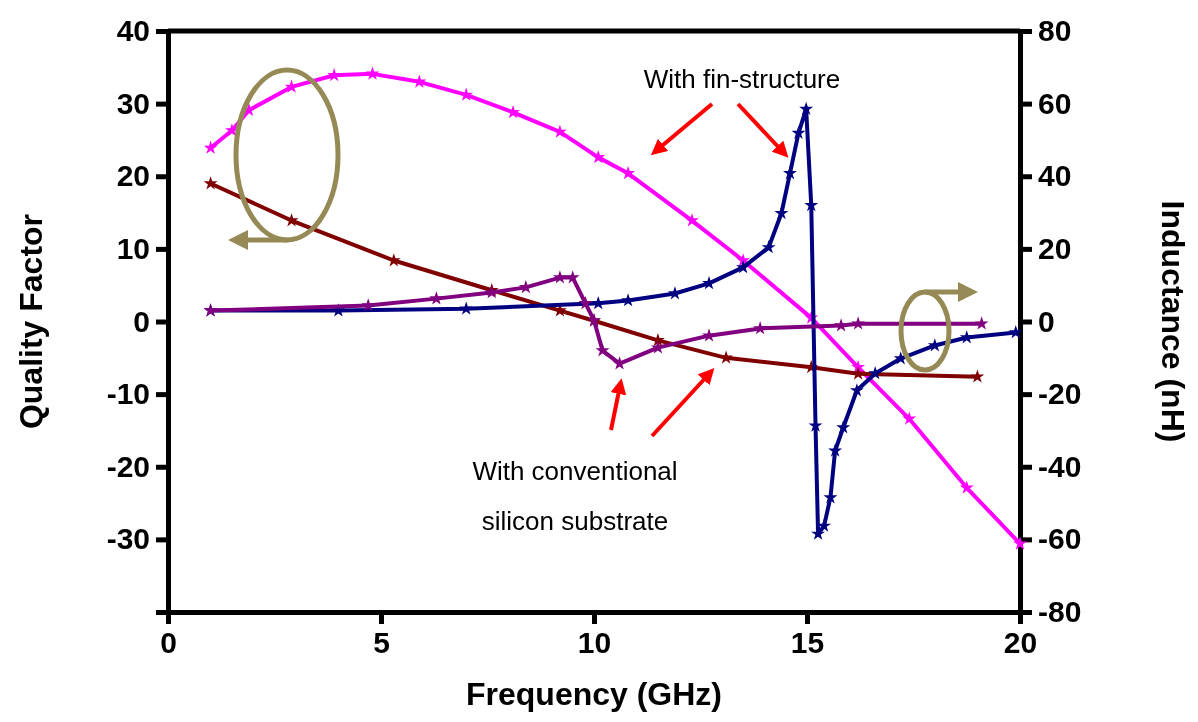 The width and height of the screenshot is (1198, 722). Describe the element at coordinates (133, 31) in the screenshot. I see `y-tick-label: 40` at that location.